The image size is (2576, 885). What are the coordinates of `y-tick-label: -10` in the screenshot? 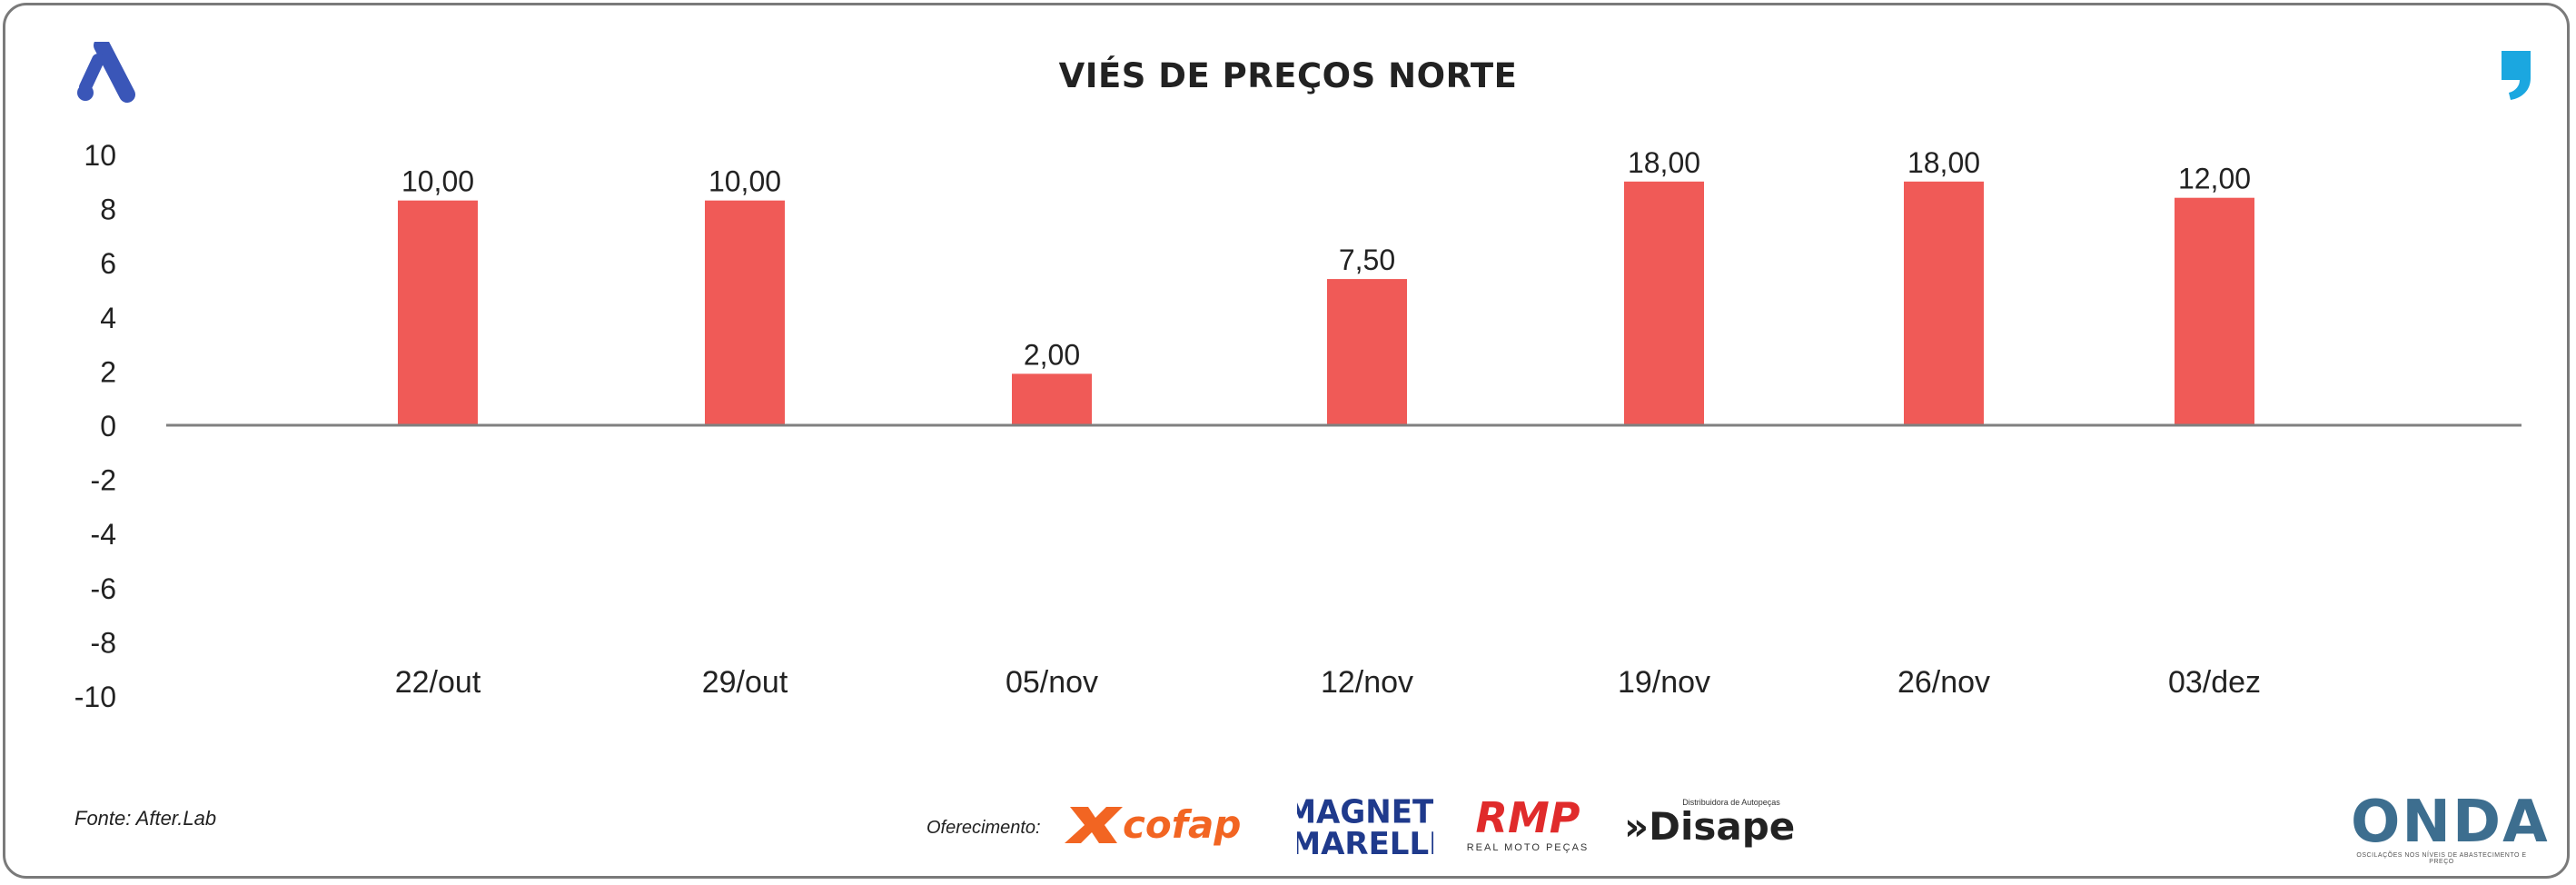 It's located at (95, 697).